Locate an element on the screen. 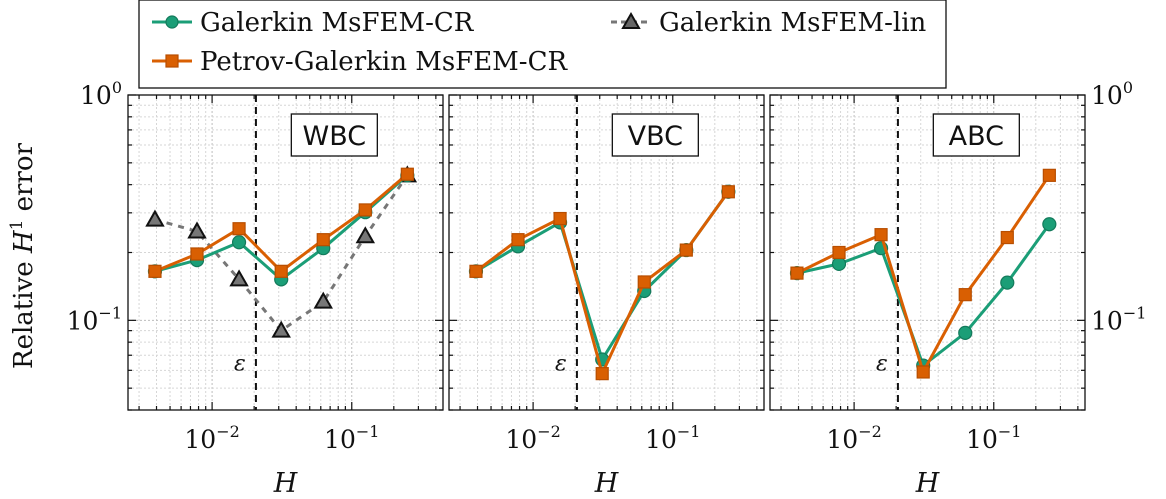  series-line-petrov-galerkin-msfem-cr is located at coordinates (602, 283).